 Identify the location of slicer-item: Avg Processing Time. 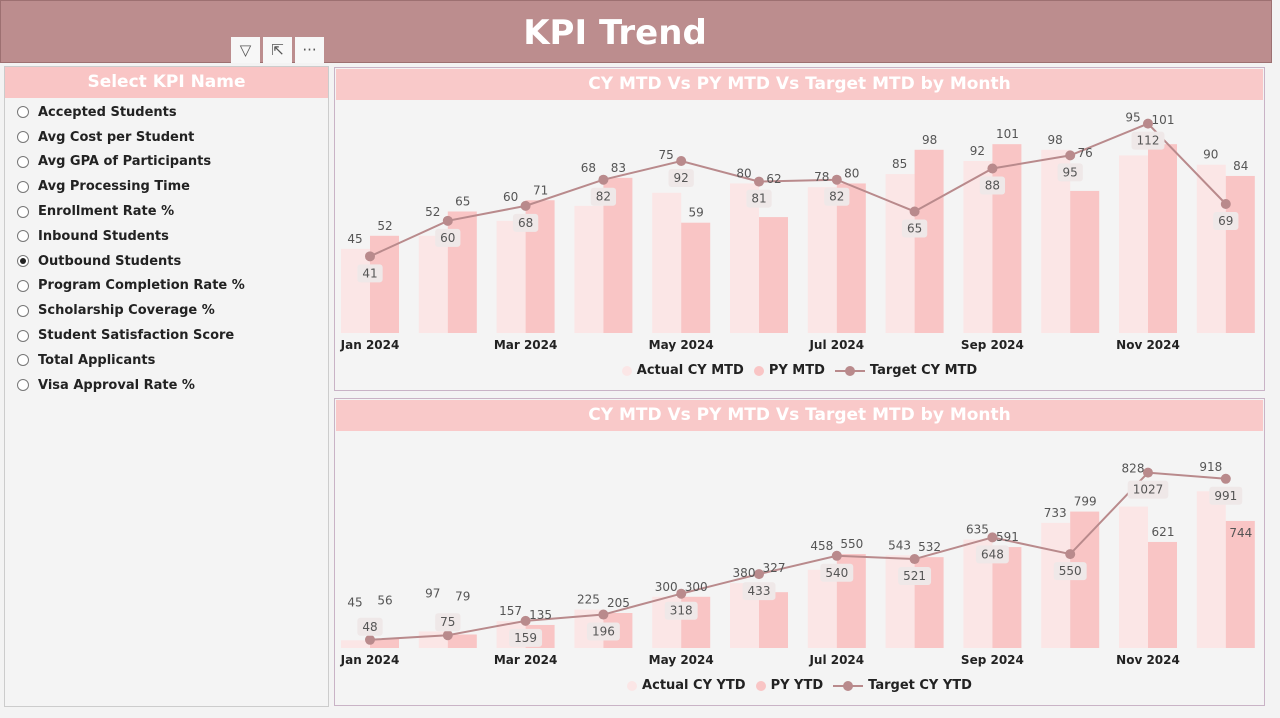
(166, 186).